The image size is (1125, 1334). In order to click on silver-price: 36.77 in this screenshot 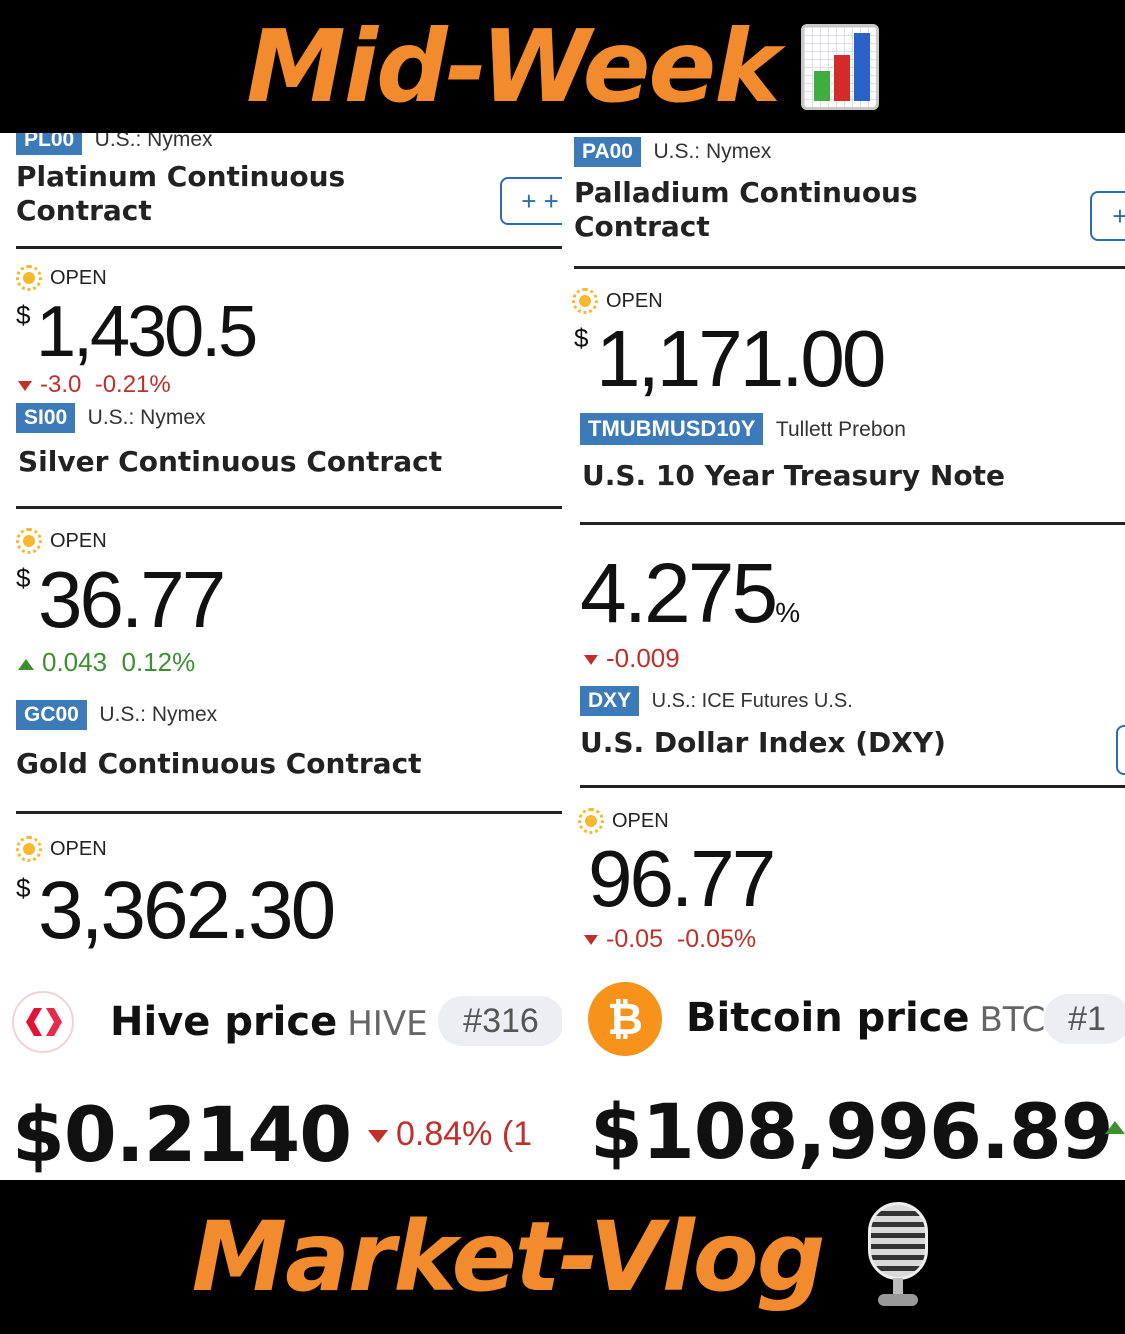, I will do `click(132, 599)`.